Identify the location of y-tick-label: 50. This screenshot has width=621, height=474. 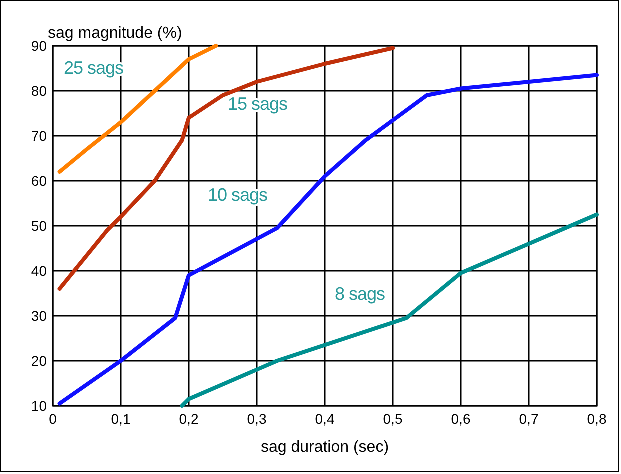
(39, 226).